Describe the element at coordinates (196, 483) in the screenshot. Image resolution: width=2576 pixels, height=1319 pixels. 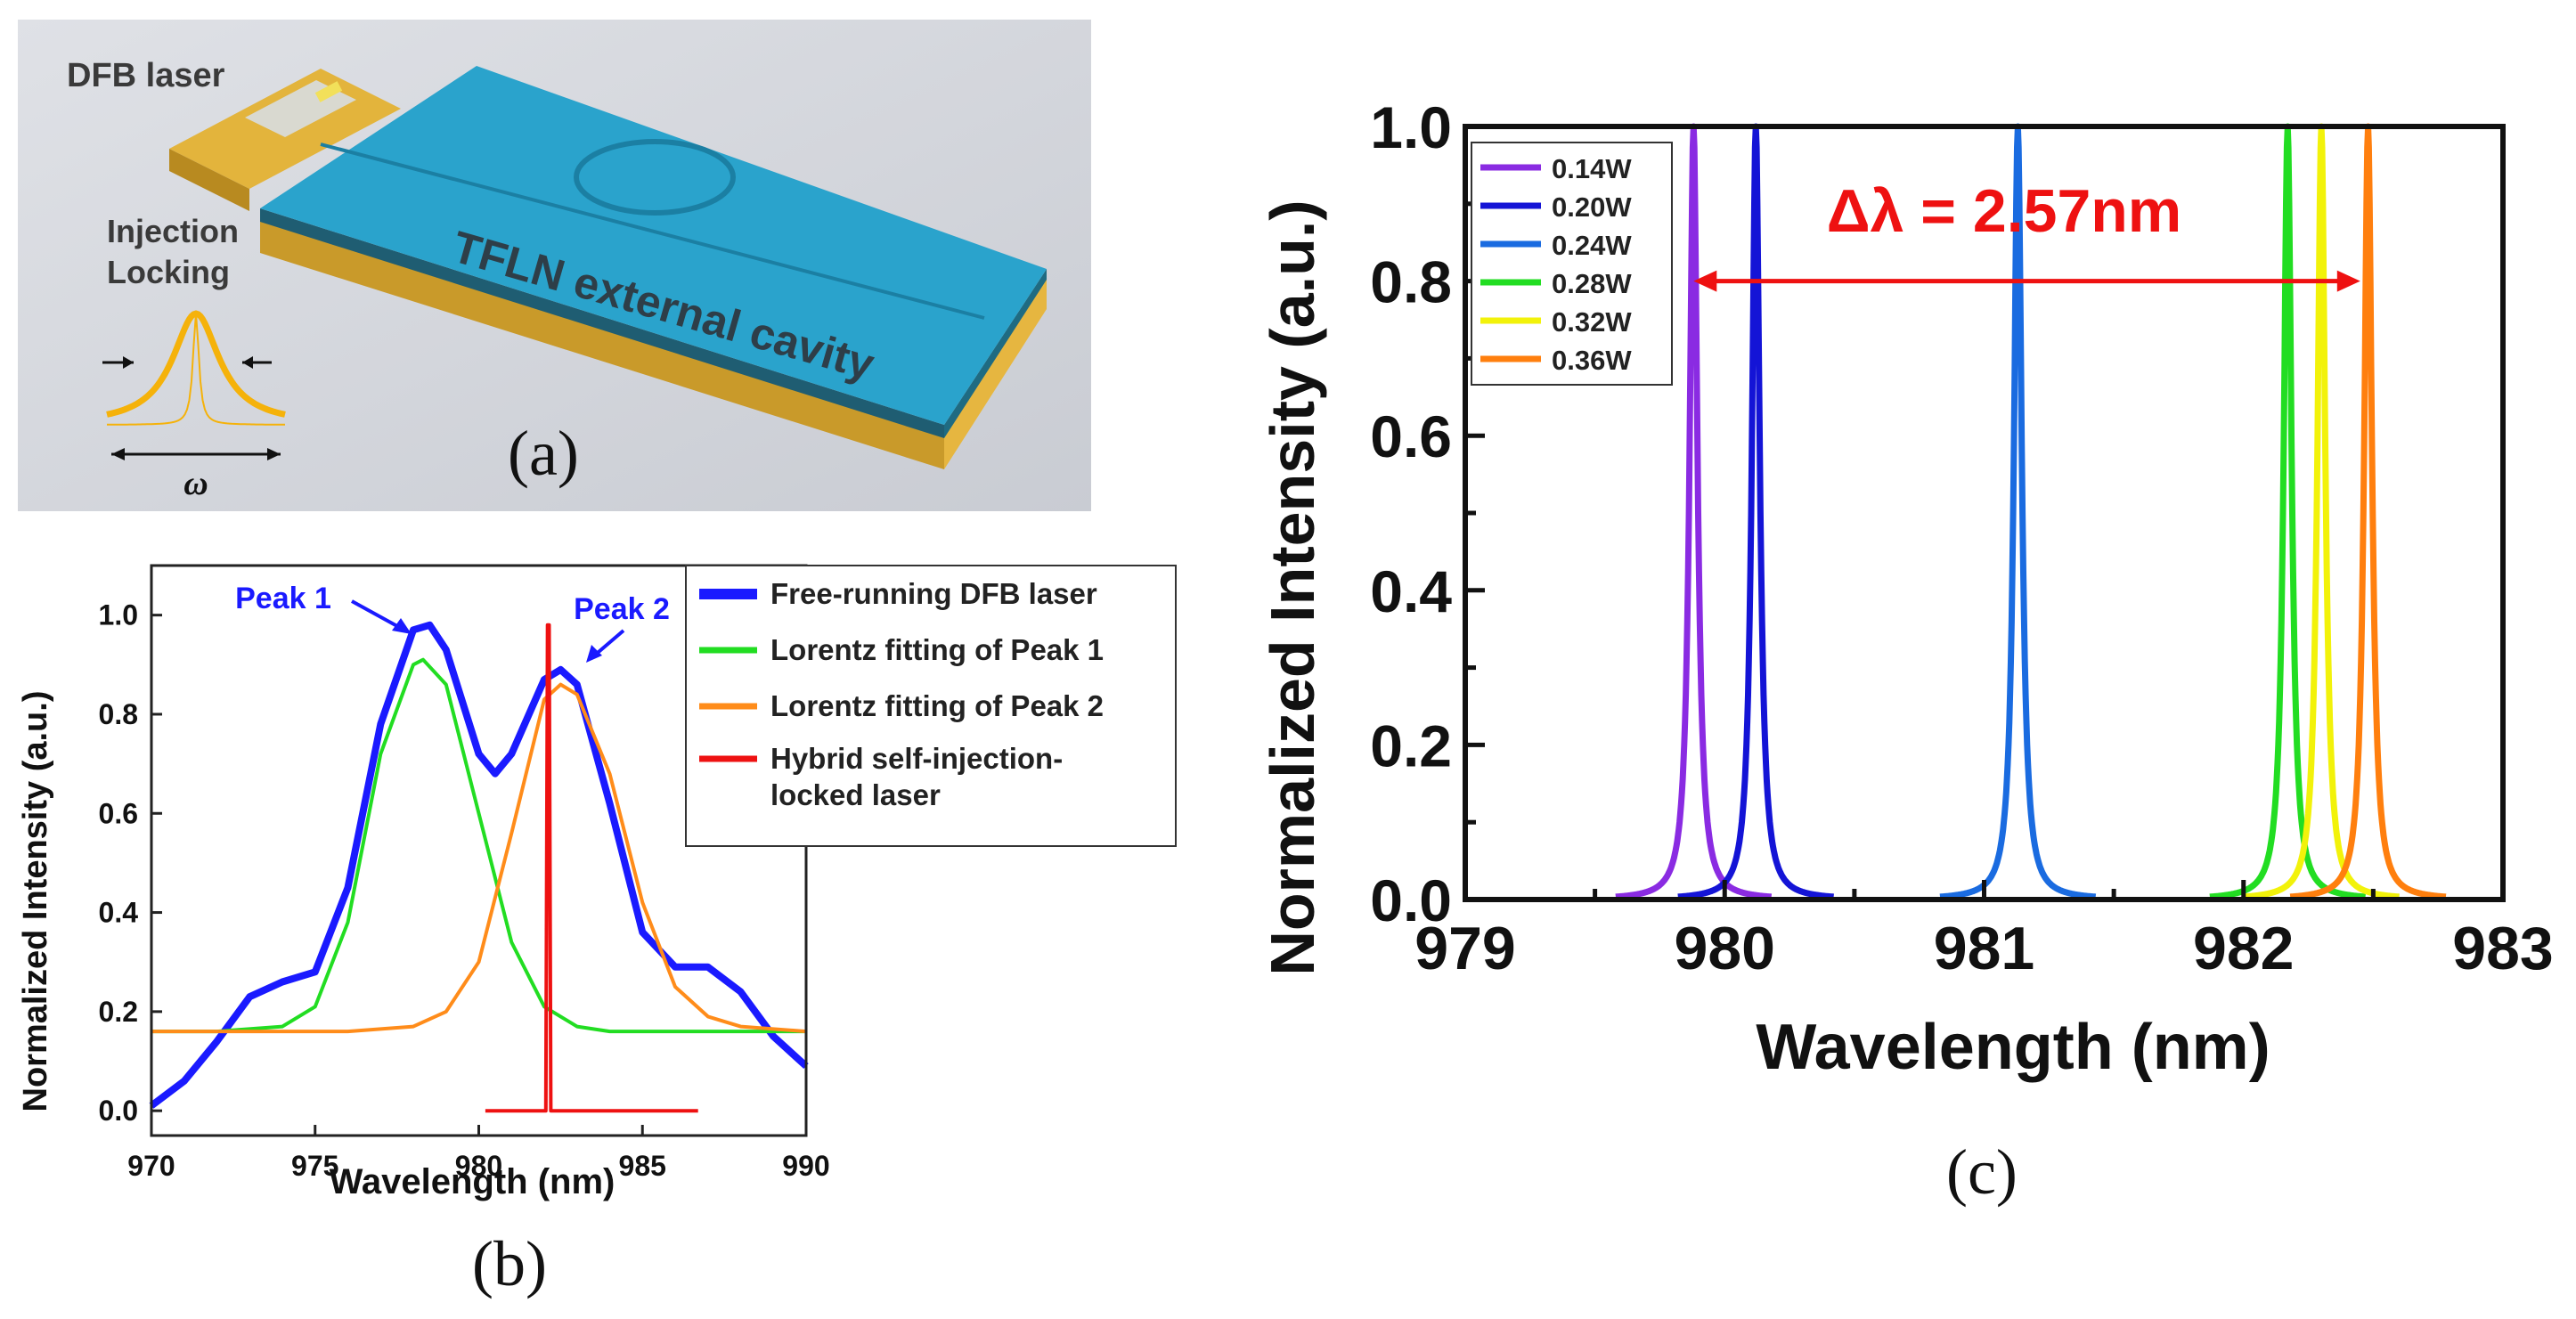
I see `omega-label: ω` at that location.